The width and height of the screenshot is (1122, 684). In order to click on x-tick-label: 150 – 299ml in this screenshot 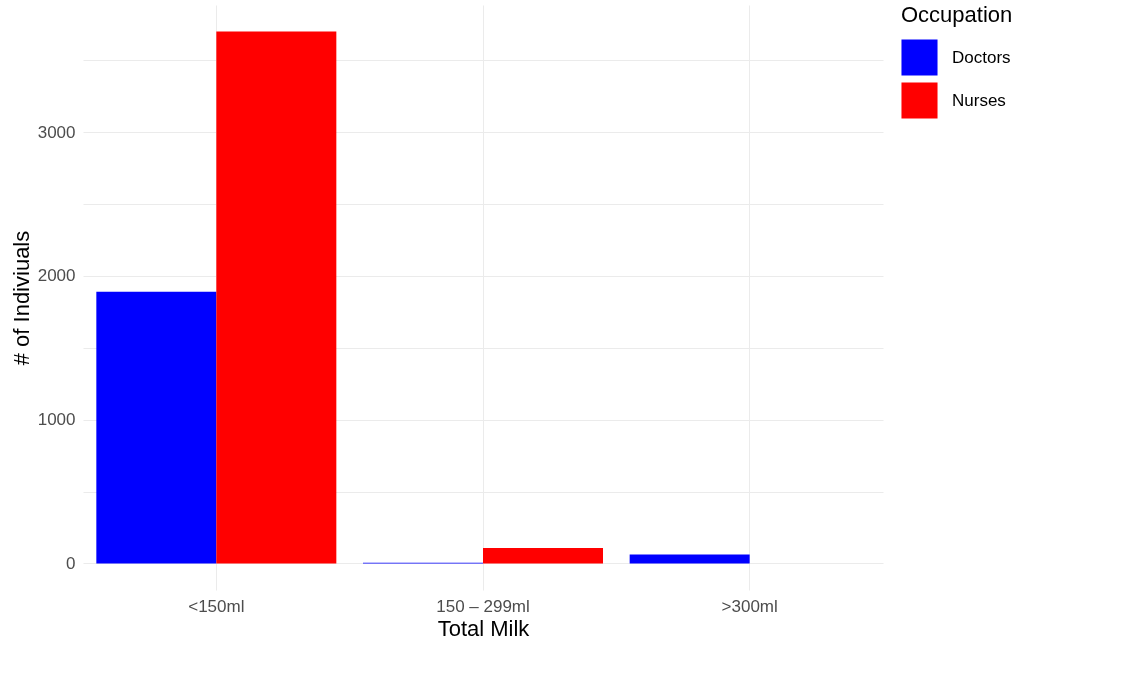, I will do `click(483, 606)`.